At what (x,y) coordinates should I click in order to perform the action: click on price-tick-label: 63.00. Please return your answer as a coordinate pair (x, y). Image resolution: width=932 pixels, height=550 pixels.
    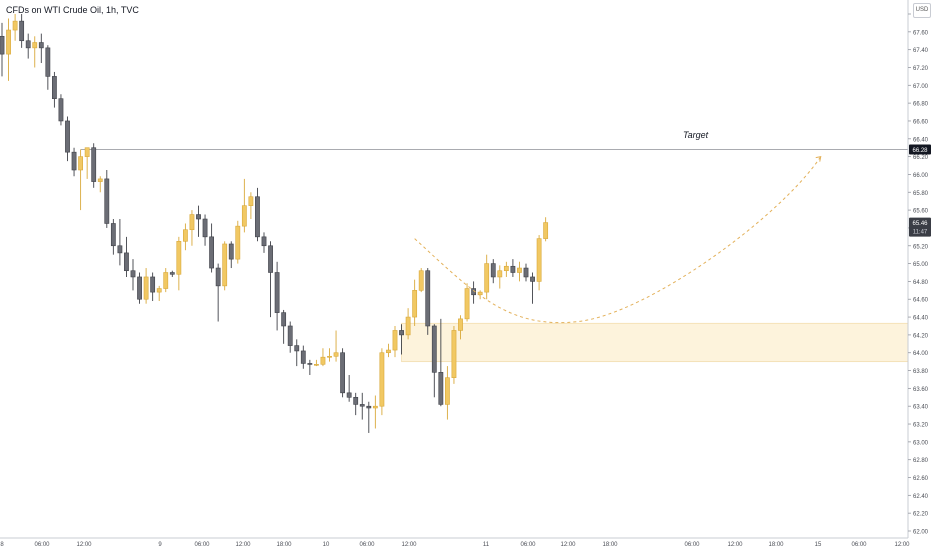
    Looking at the image, I should click on (921, 443).